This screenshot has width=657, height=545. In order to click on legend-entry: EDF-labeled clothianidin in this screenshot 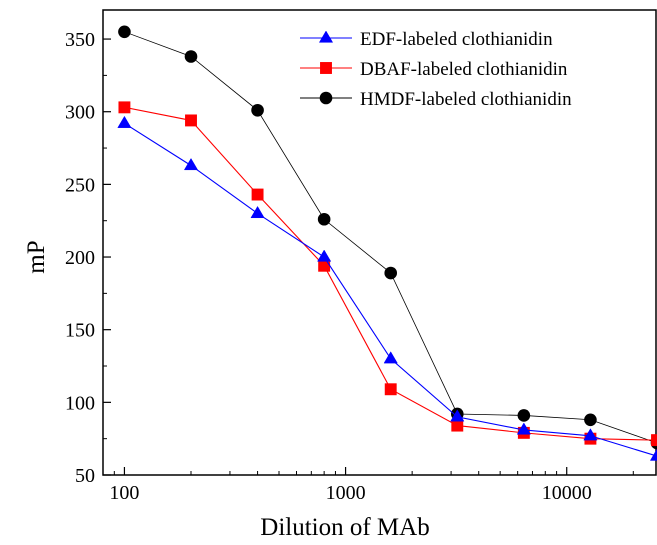, I will do `click(426, 39)`.